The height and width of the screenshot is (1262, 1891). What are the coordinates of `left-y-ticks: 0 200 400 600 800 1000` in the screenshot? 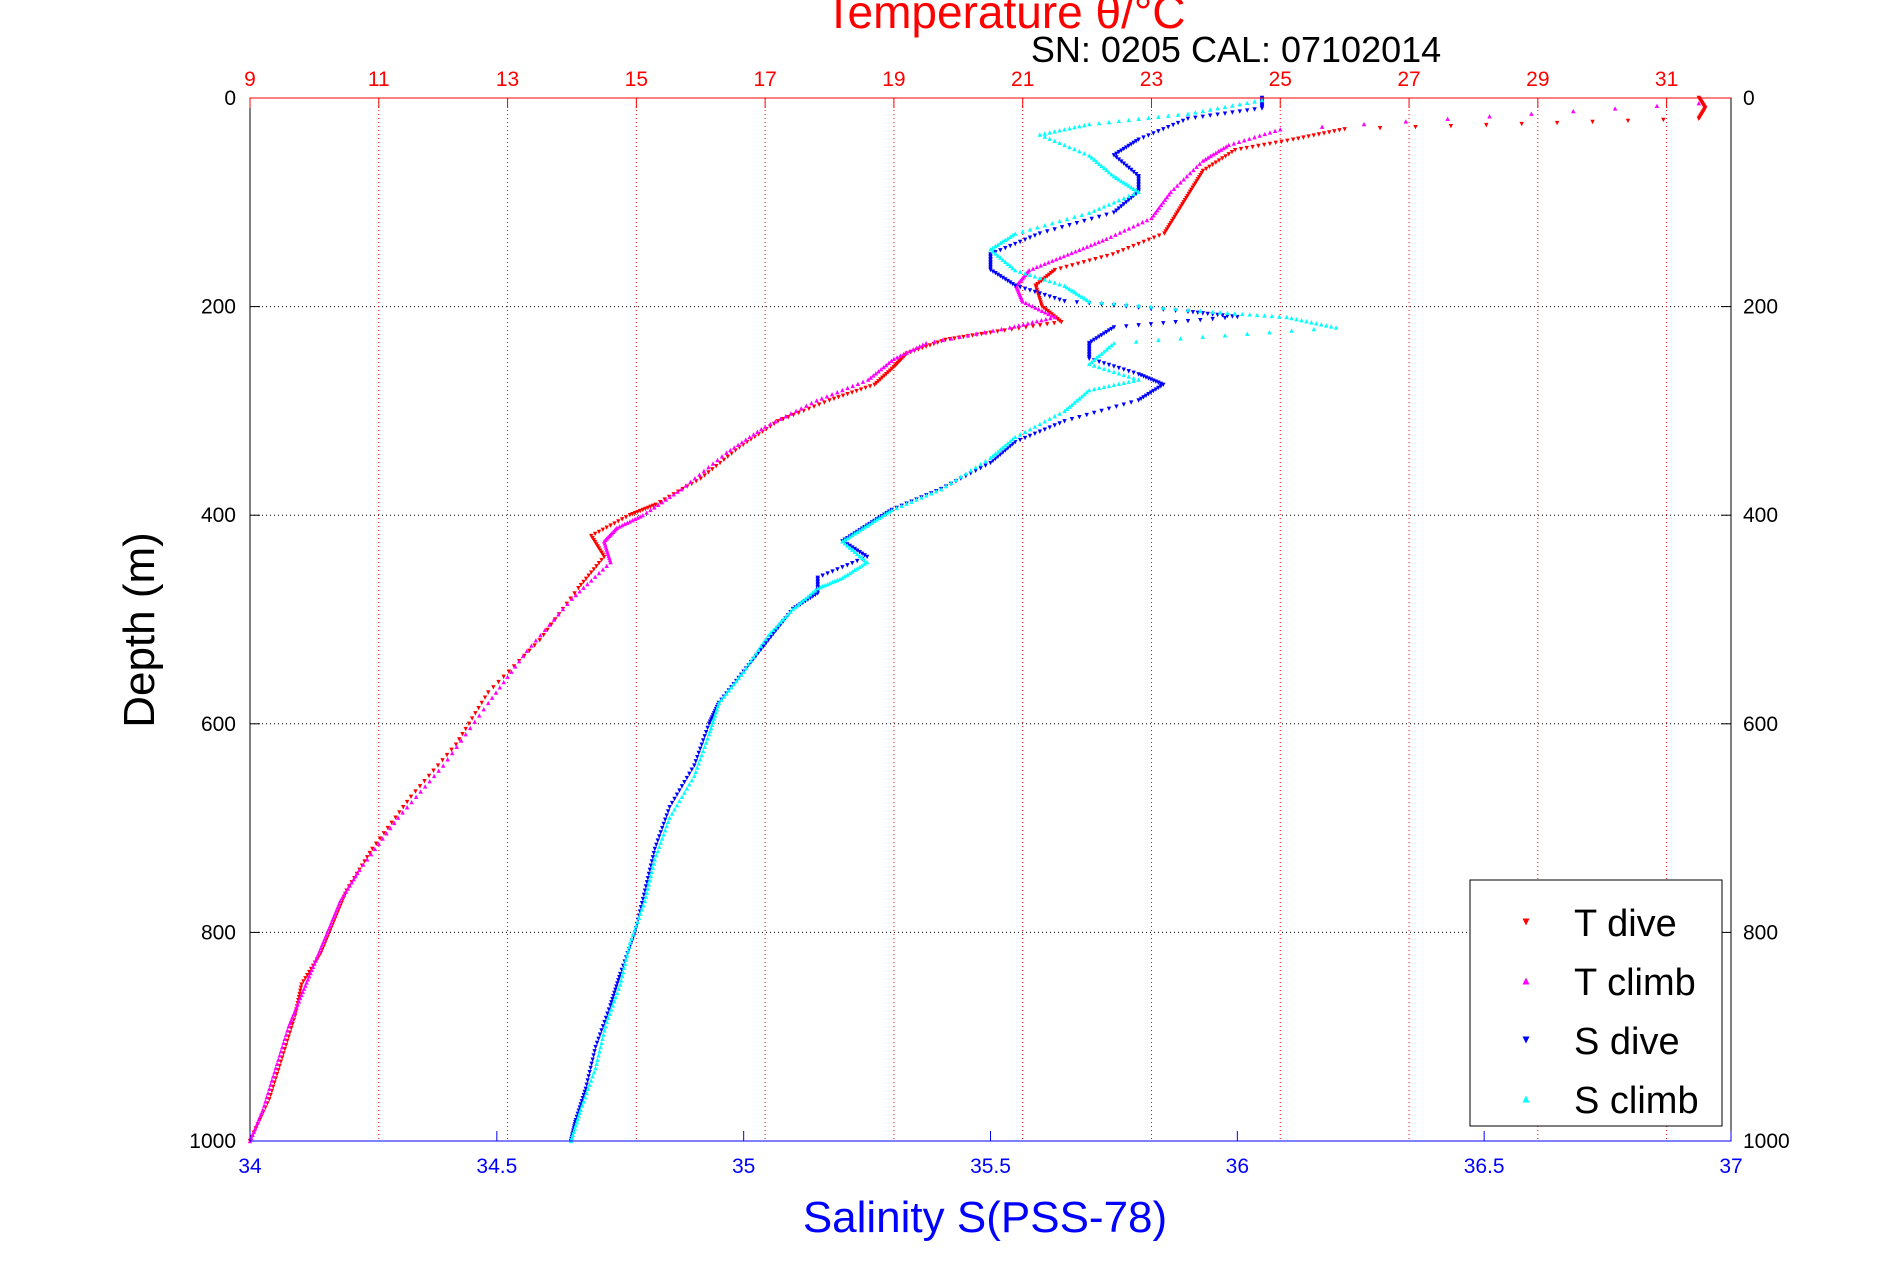 It's located at (224, 620).